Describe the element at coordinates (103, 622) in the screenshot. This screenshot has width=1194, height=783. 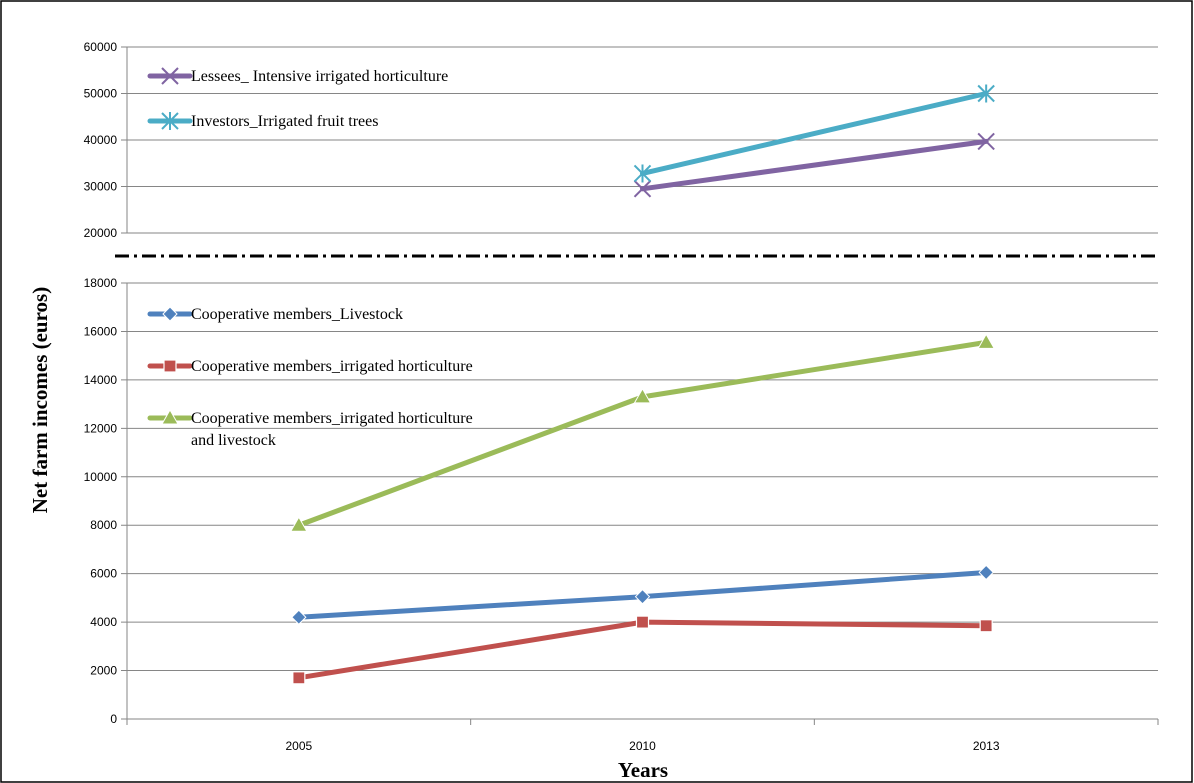
I see `y-tick-label: 4000` at that location.